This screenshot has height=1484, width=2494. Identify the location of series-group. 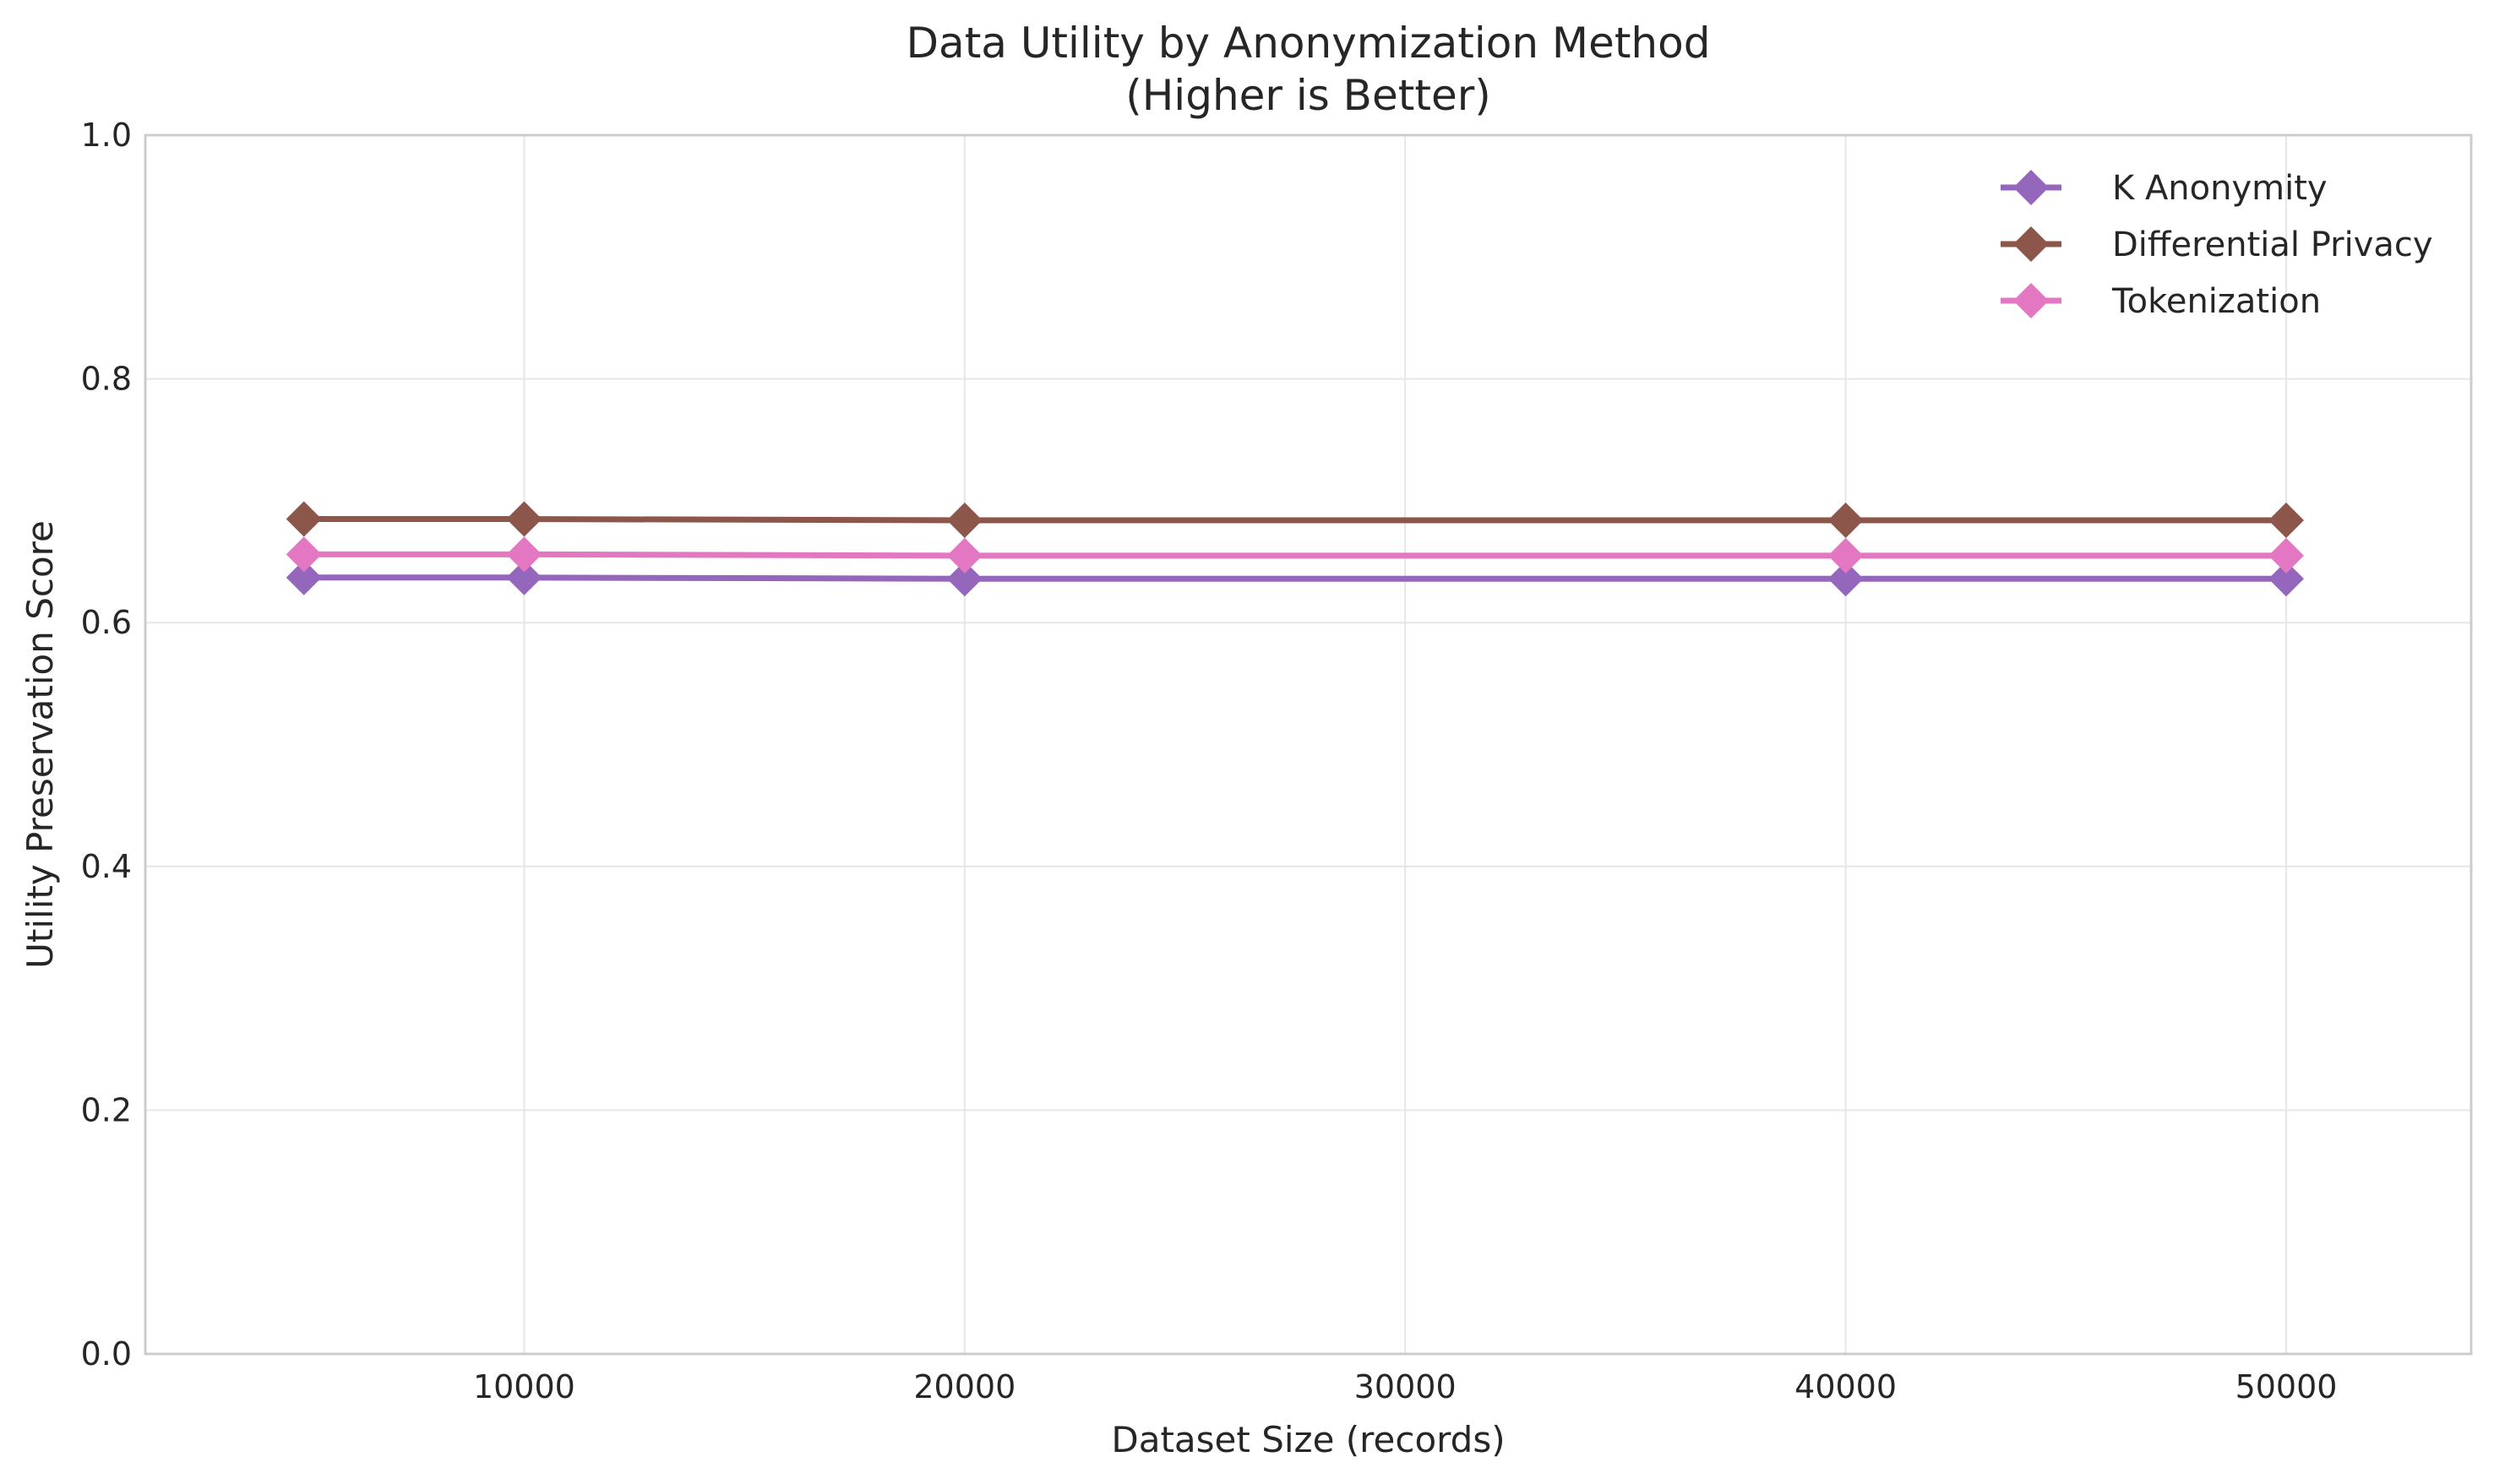
(1295, 549).